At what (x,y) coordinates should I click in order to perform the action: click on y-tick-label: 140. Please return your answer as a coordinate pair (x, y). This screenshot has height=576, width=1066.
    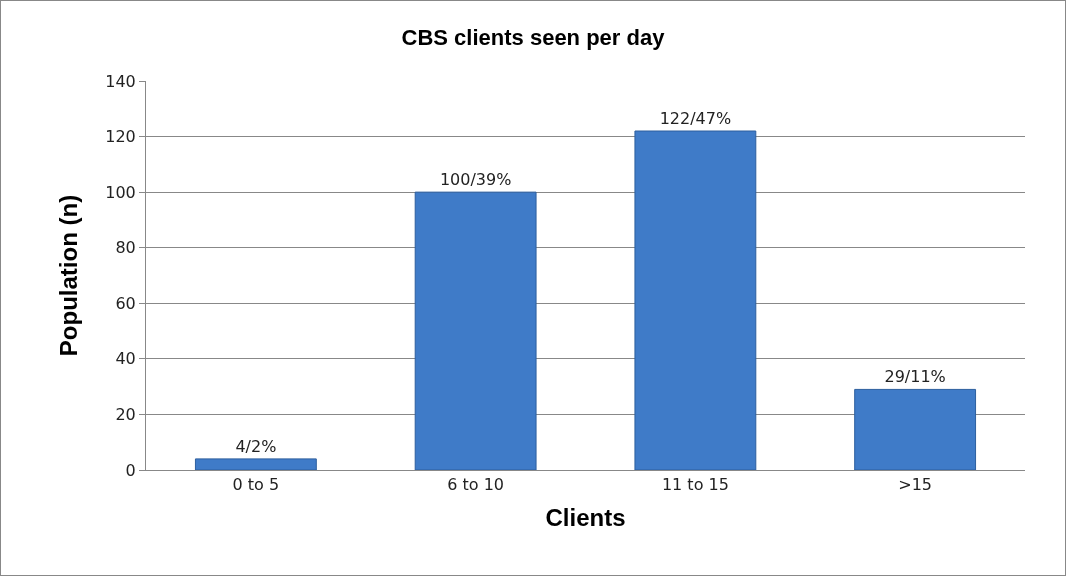
    Looking at the image, I should click on (120, 81).